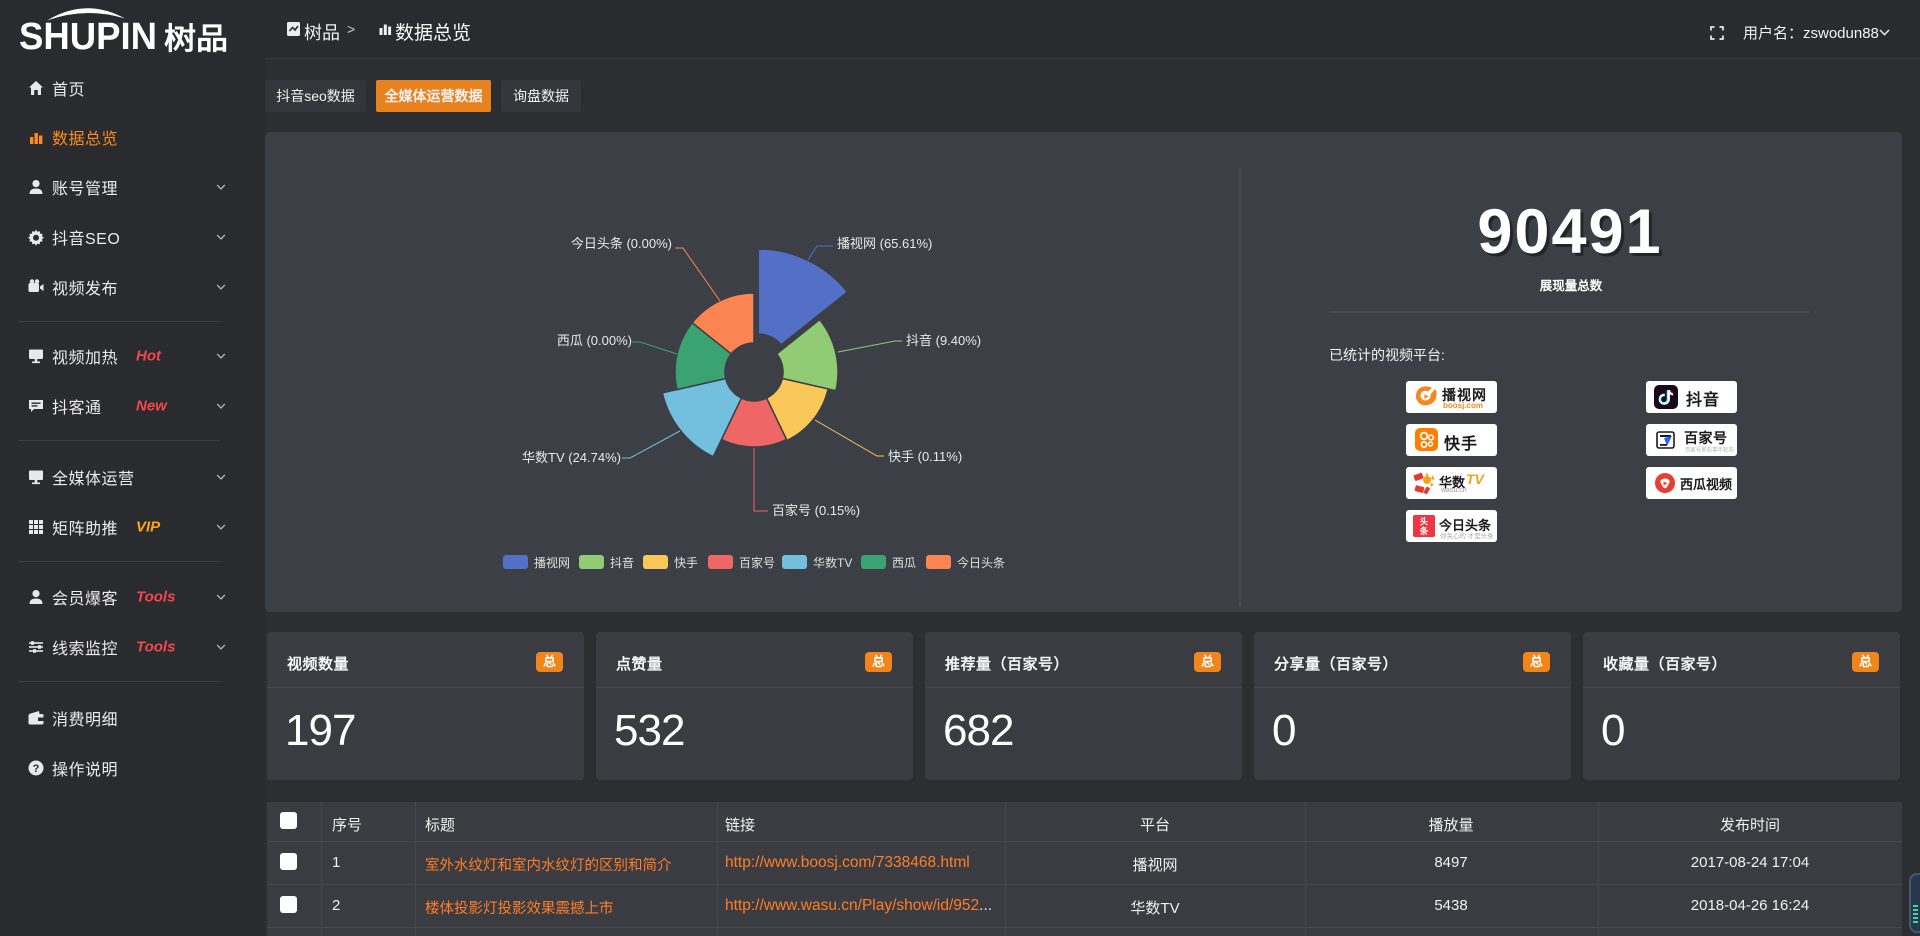 This screenshot has height=936, width=1920. Describe the element at coordinates (816, 510) in the screenshot. I see `svg-text: 百家号 (0.15%)` at that location.